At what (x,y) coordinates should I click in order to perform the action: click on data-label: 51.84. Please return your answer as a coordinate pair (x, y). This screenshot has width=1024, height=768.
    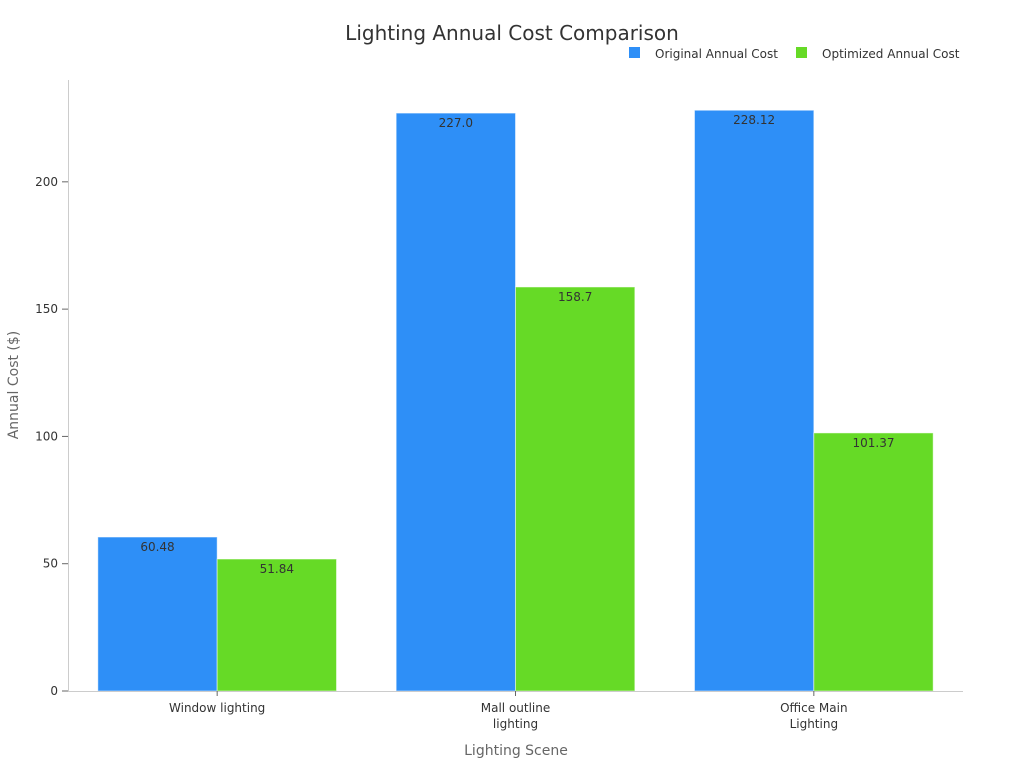
    Looking at the image, I should click on (277, 569).